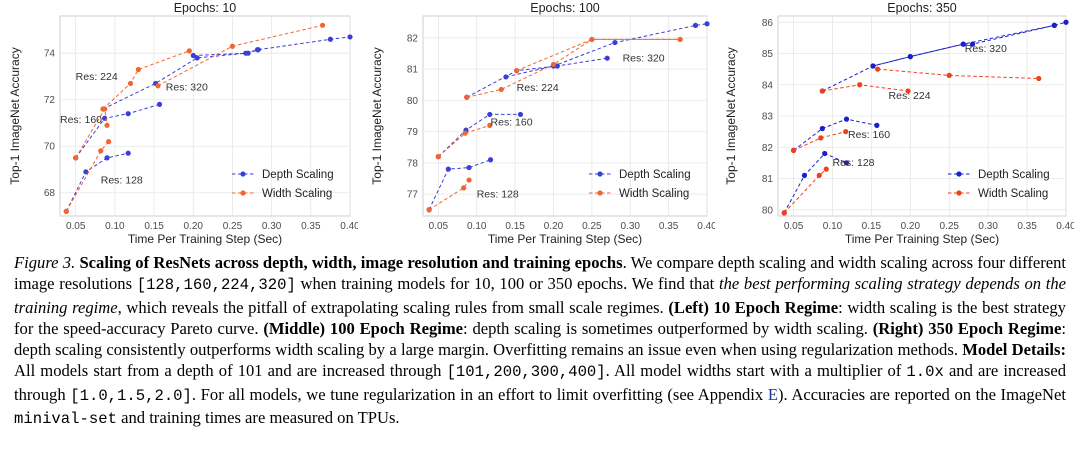 Image resolution: width=1080 pixels, height=472 pixels. What do you see at coordinates (925, 372) in the screenshot?
I see `width-start: 1.0x` at bounding box center [925, 372].